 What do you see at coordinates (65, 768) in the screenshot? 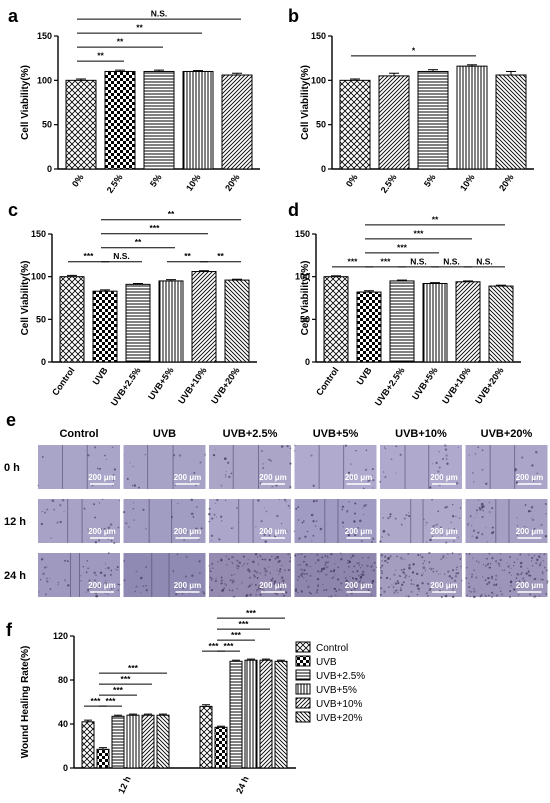
I see `f-ytick-label: 0` at bounding box center [65, 768].